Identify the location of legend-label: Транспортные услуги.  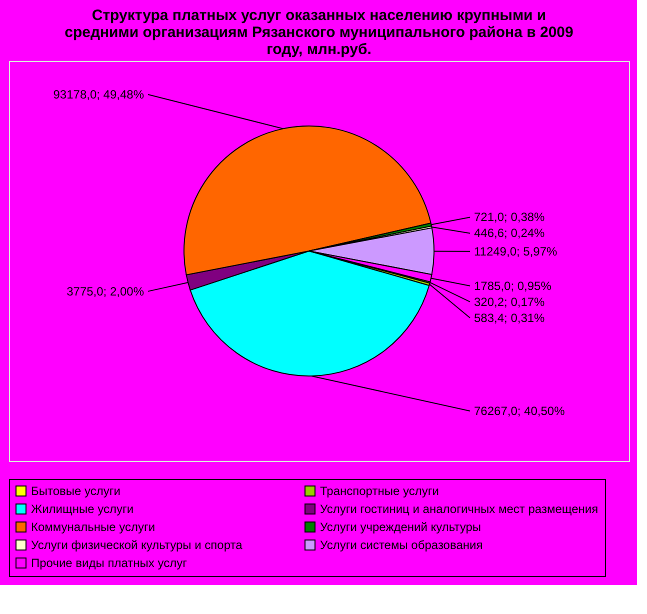
(379, 491).